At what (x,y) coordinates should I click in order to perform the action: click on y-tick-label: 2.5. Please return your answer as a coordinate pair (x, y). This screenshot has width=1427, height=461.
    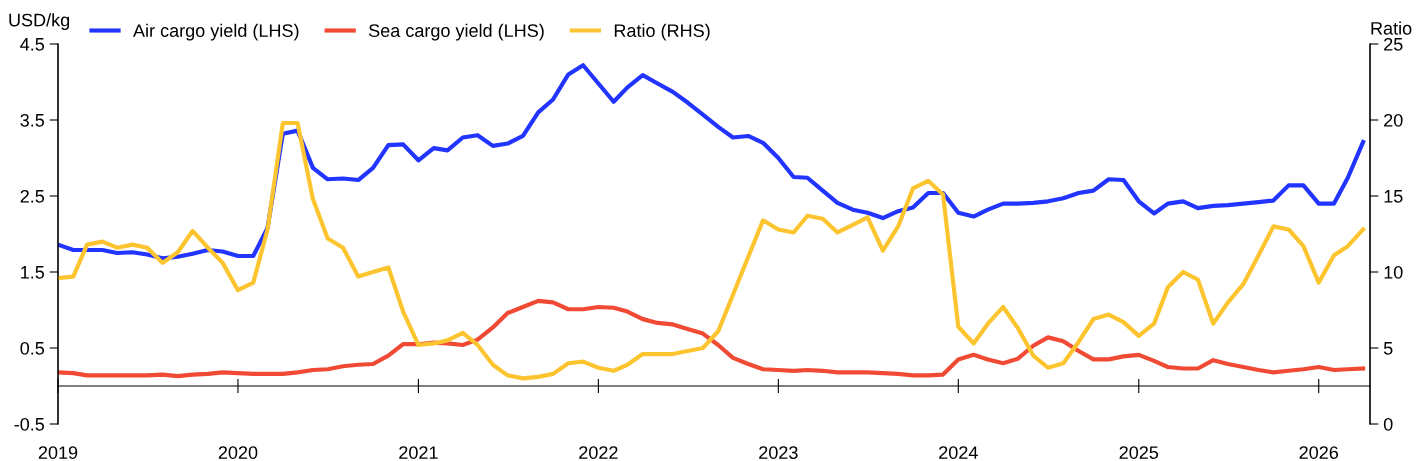
    Looking at the image, I should click on (32, 196).